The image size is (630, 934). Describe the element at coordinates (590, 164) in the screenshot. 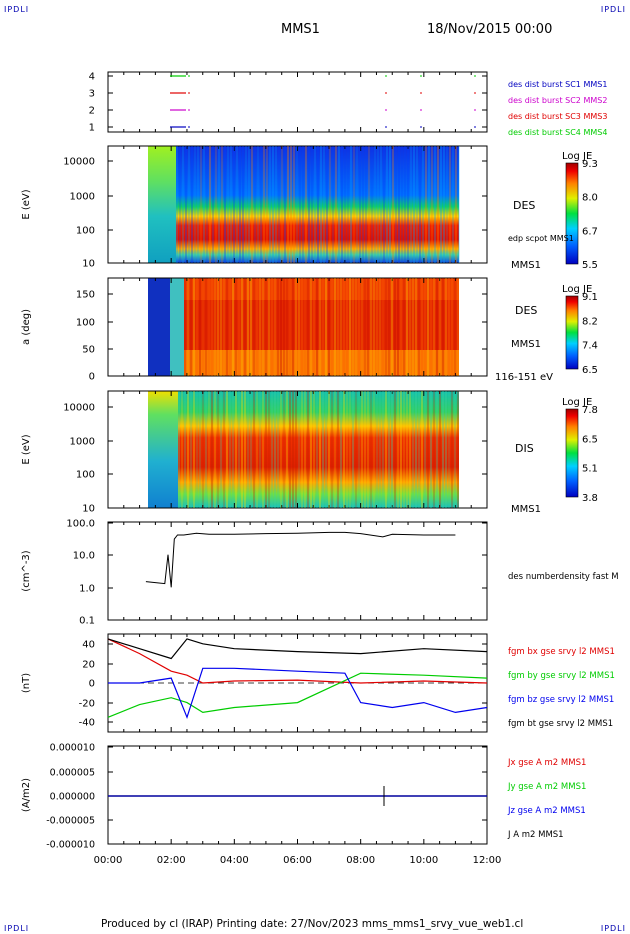

I see `desE-colorbar-tick: 9.3` at that location.